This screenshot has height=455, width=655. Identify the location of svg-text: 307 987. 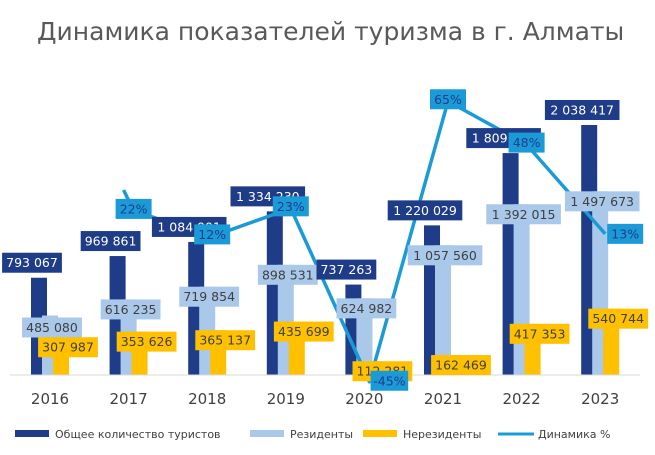
(68, 347).